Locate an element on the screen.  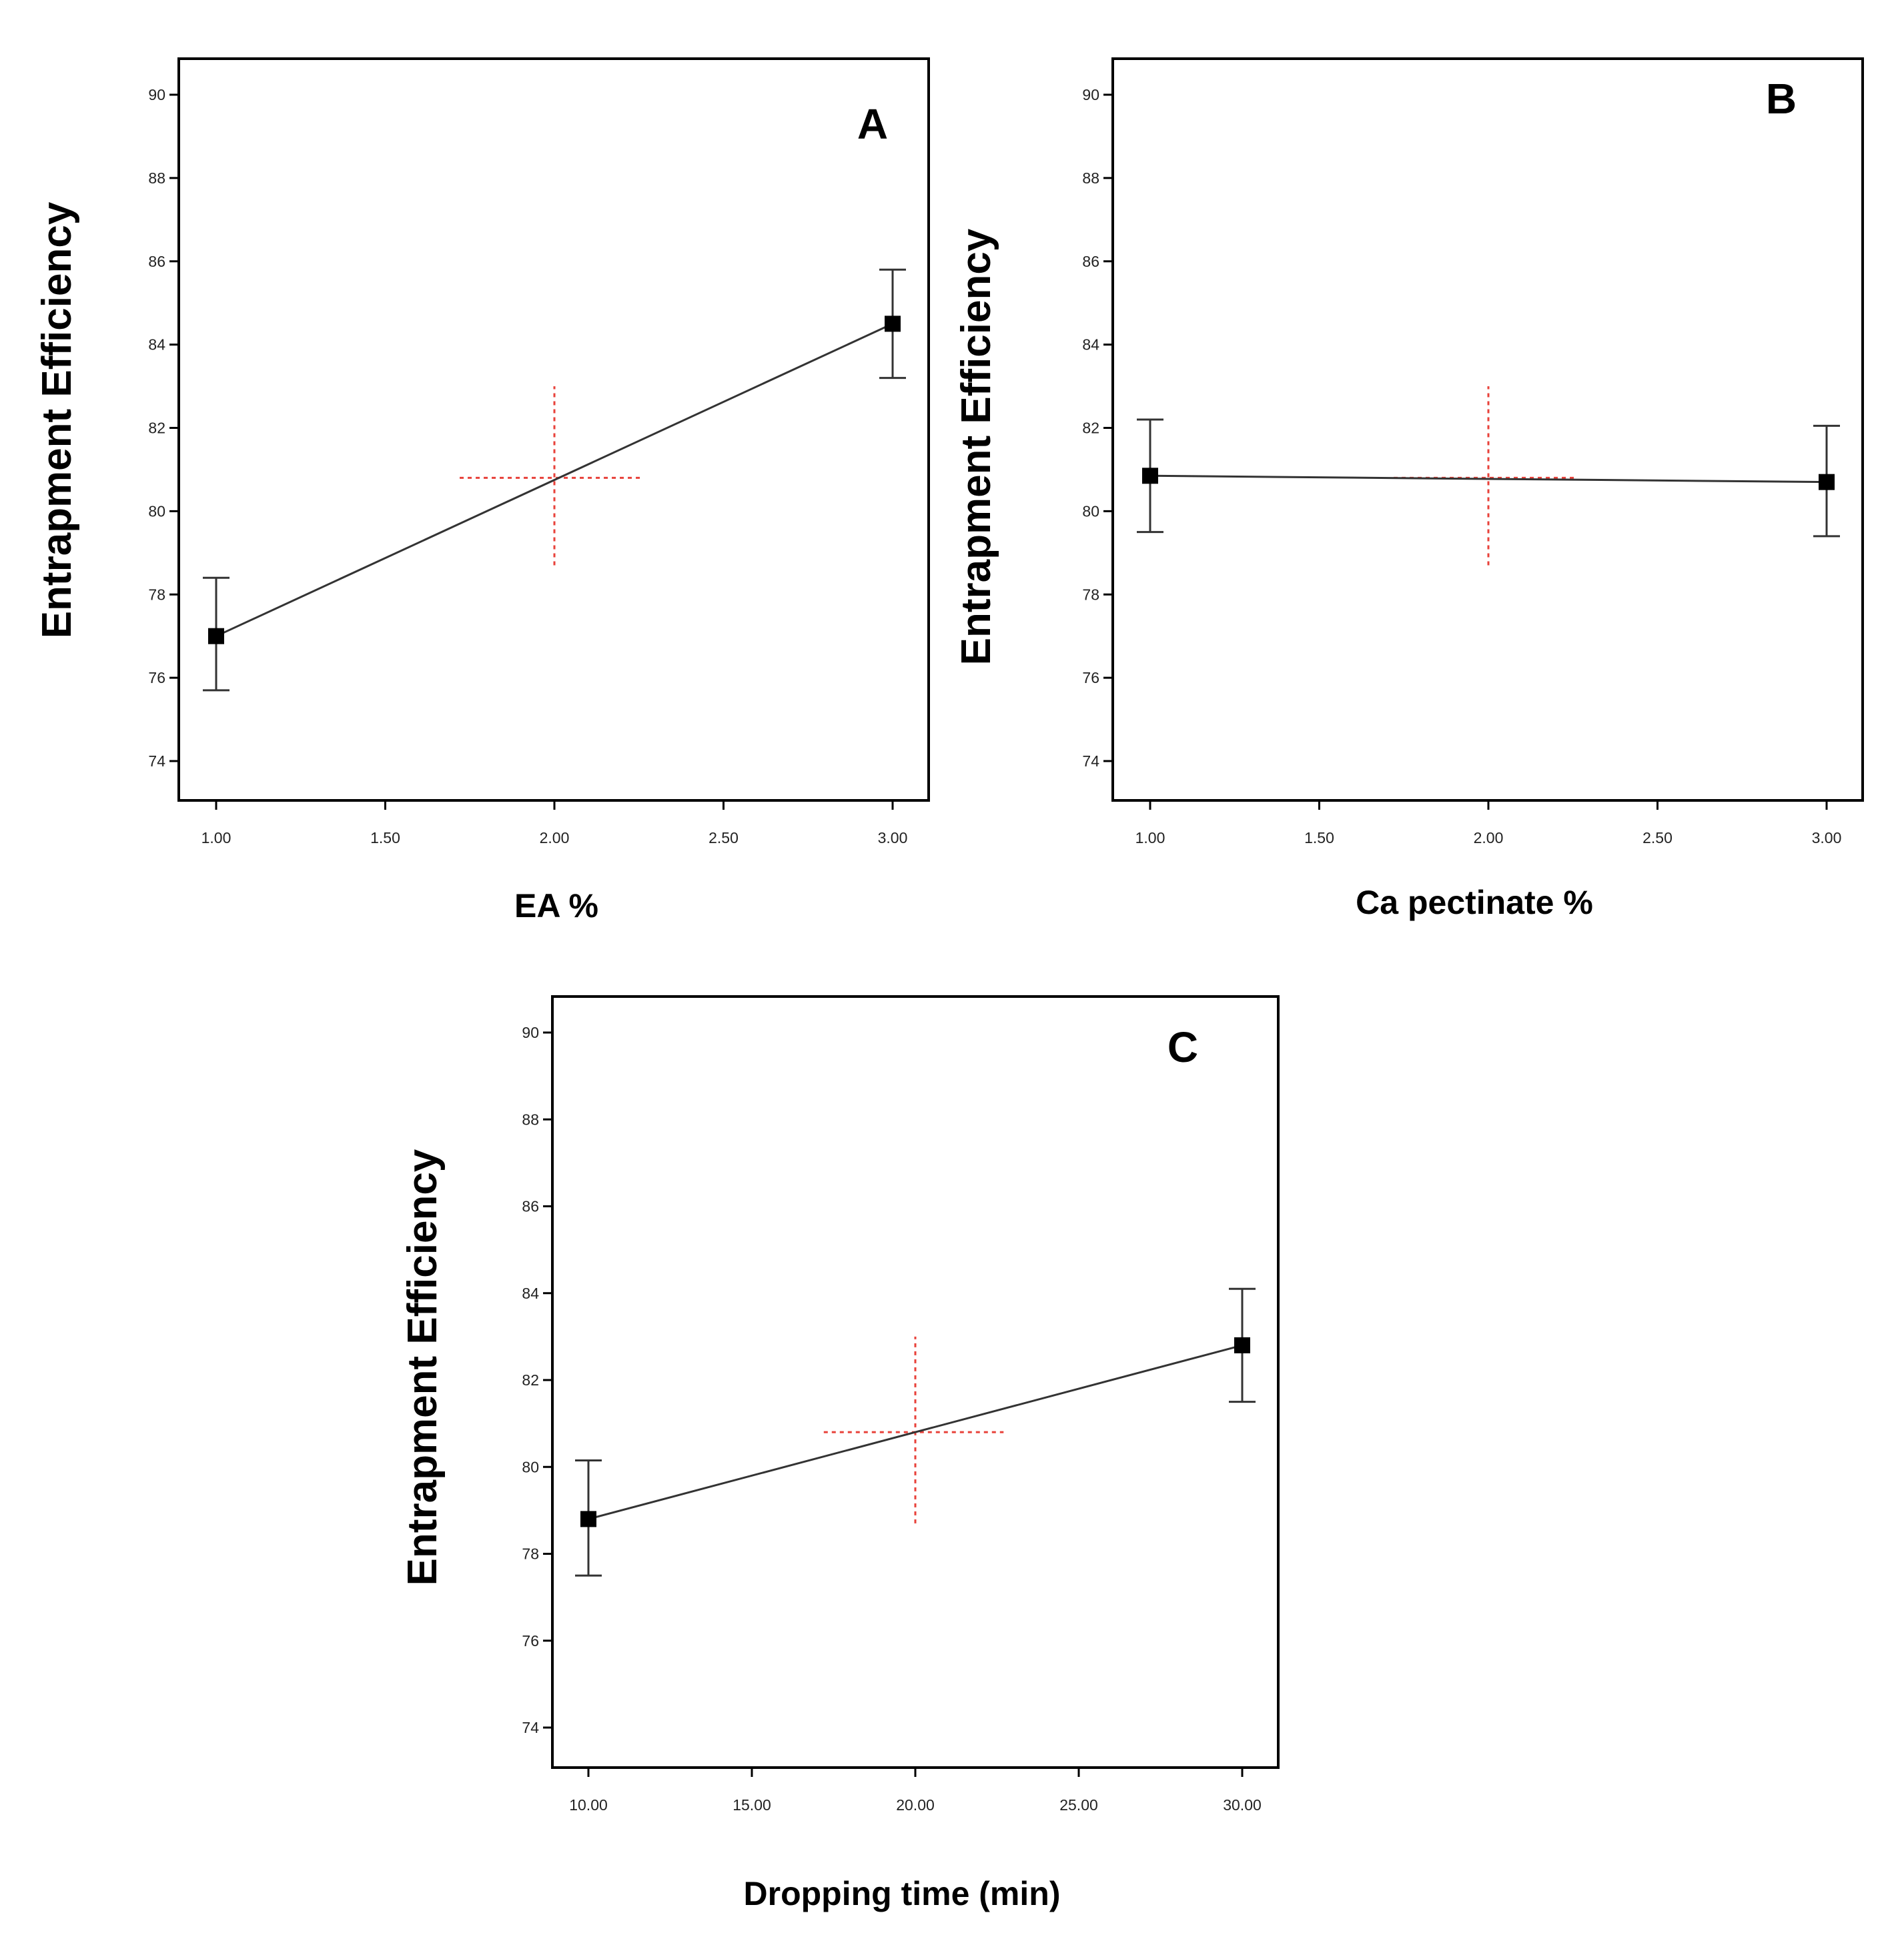
x-axis-label: Dropping time (min) is located at coordinates (902, 1893).